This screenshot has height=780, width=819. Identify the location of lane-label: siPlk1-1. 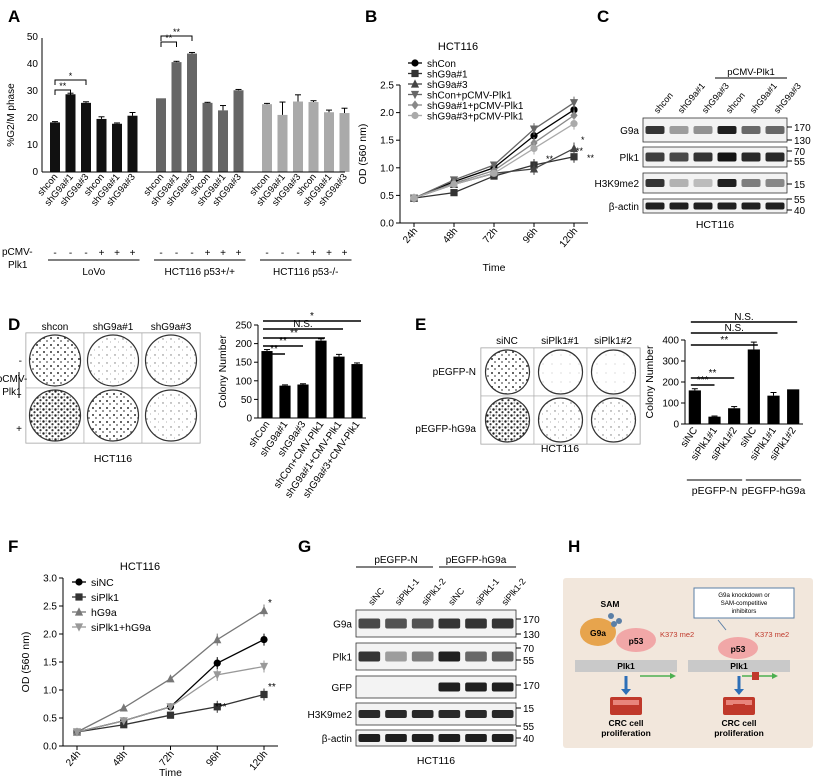
(487, 591).